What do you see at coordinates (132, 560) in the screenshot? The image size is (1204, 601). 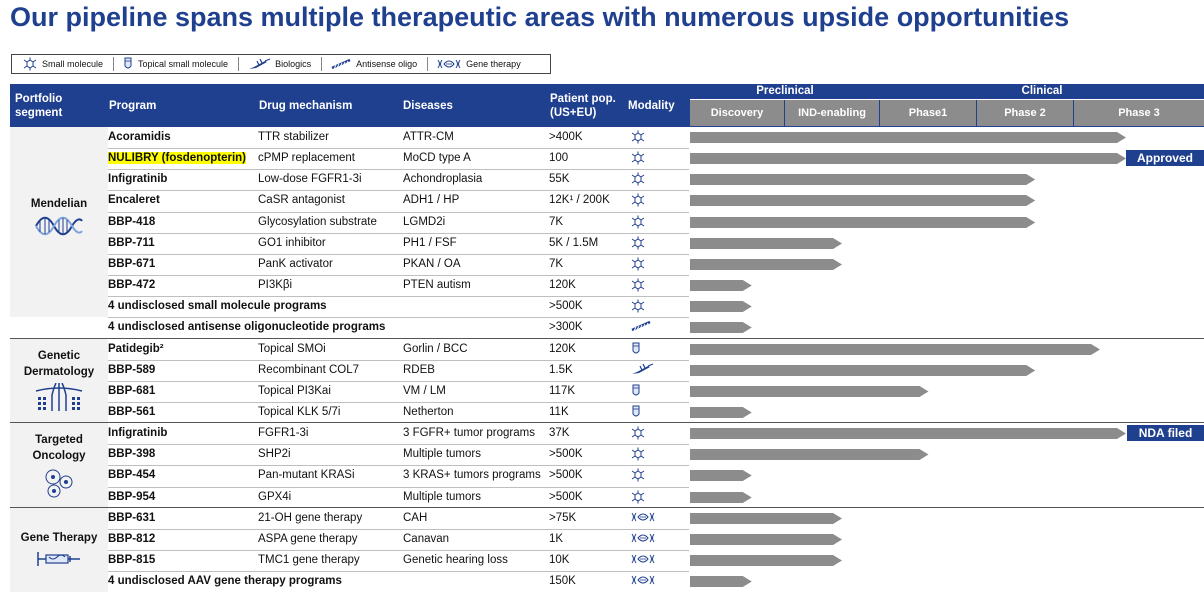 I see `program-name: BBP-815` at bounding box center [132, 560].